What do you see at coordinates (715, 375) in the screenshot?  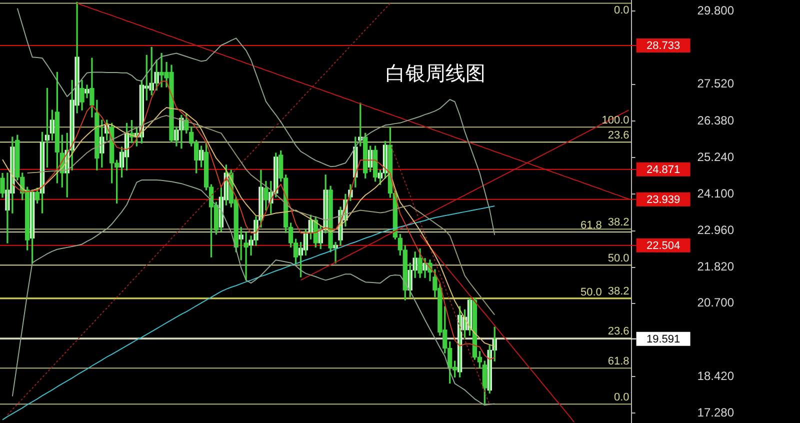 I see `y-tick-label: 18.420` at bounding box center [715, 375].